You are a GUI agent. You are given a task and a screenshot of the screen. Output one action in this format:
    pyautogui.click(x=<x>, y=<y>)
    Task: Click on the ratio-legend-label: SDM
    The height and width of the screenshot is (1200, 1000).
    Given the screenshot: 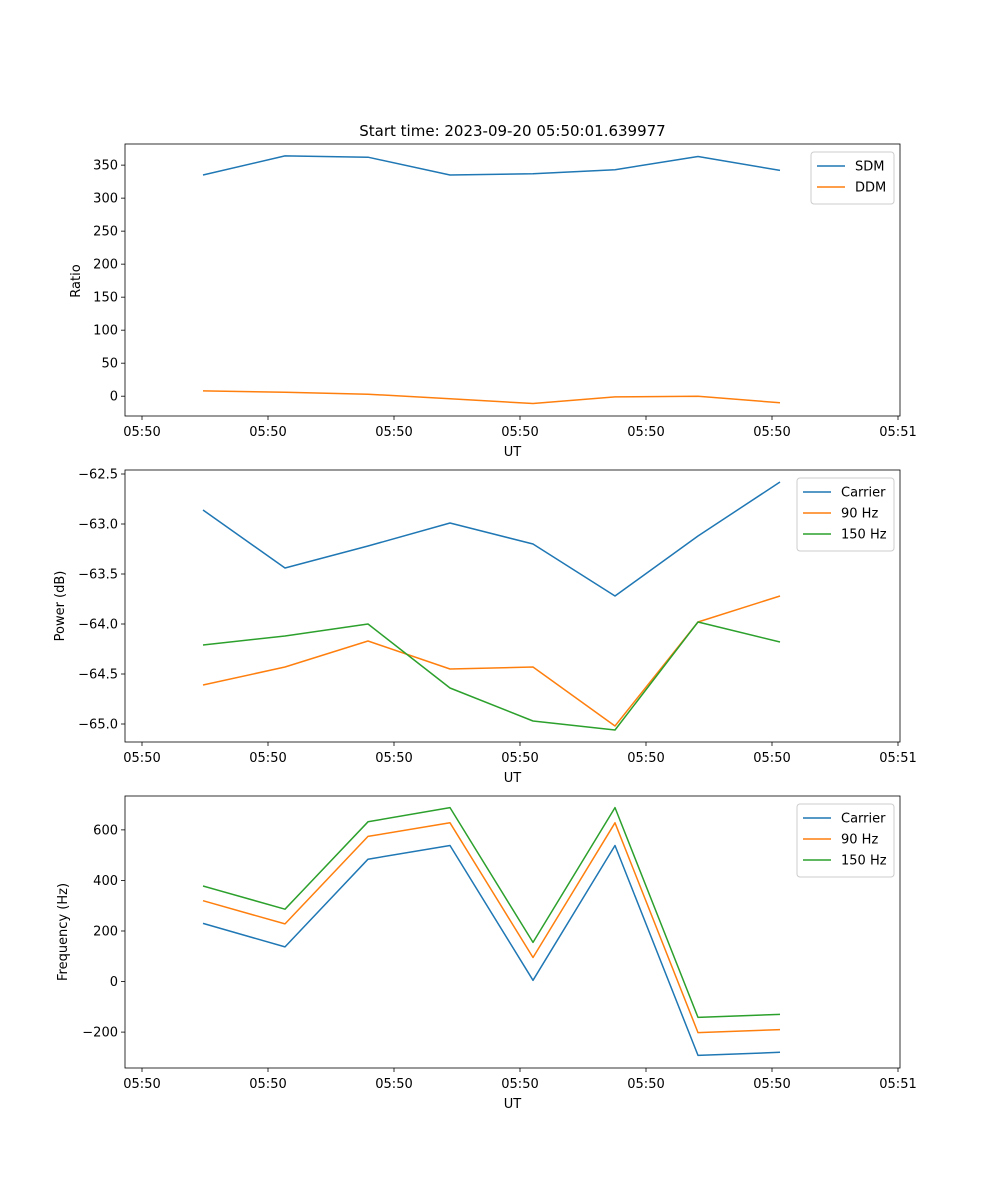 What is the action you would take?
    pyautogui.click(x=869, y=167)
    